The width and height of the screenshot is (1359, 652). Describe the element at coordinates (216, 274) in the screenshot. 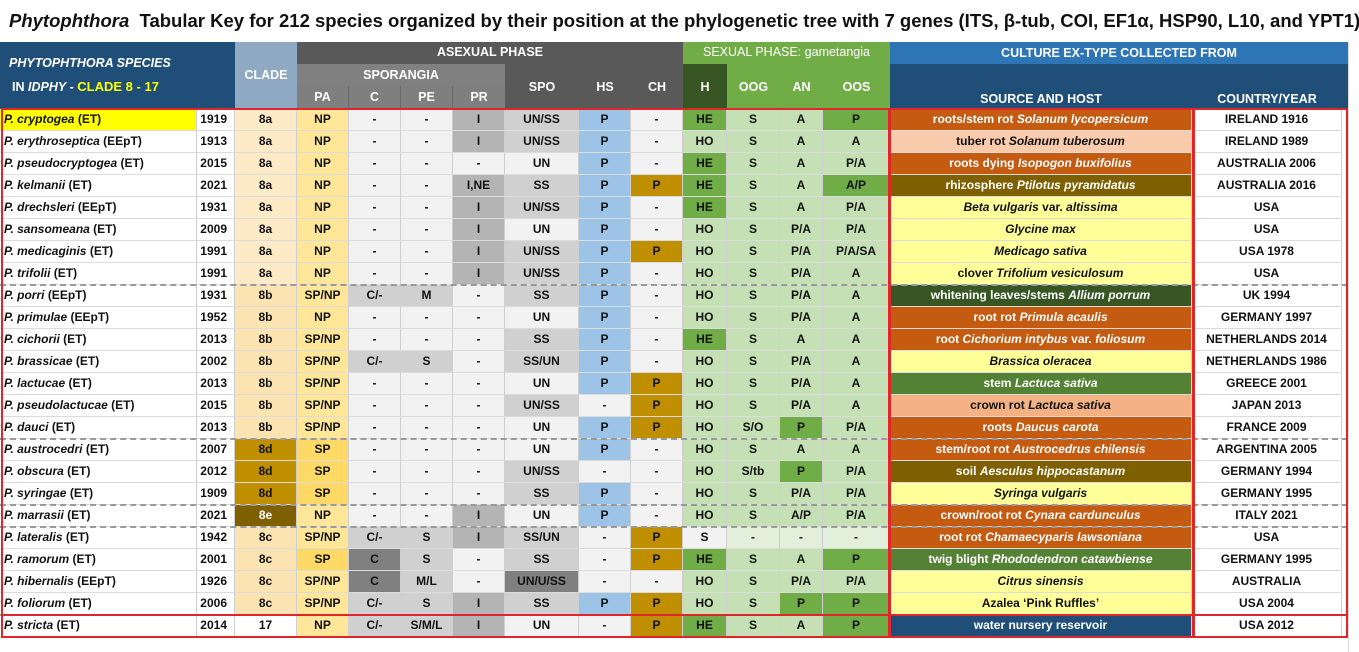

I see `year-cell: 1991` at that location.